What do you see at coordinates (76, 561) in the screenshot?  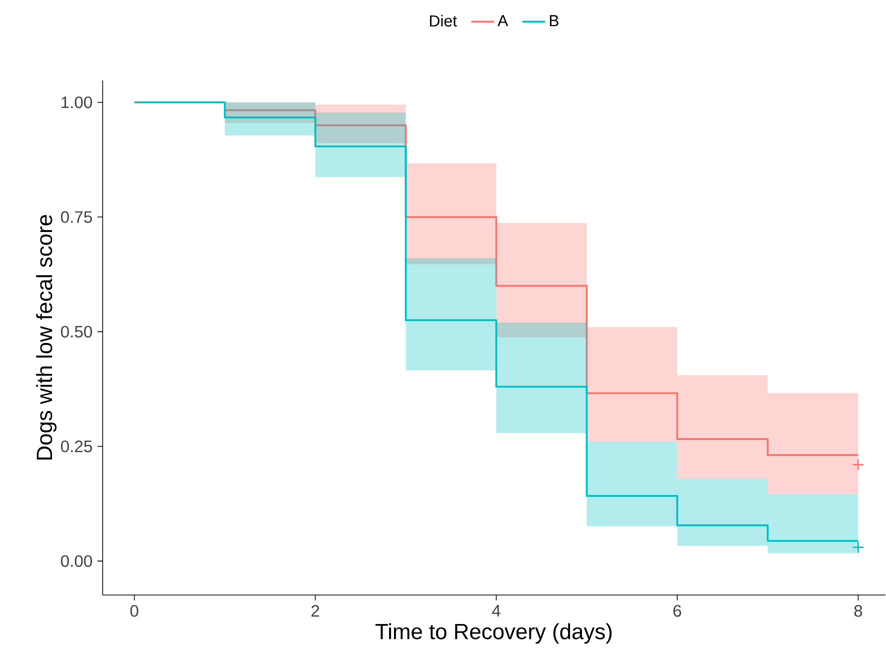 I see `y-tick-label: 0.00` at bounding box center [76, 561].